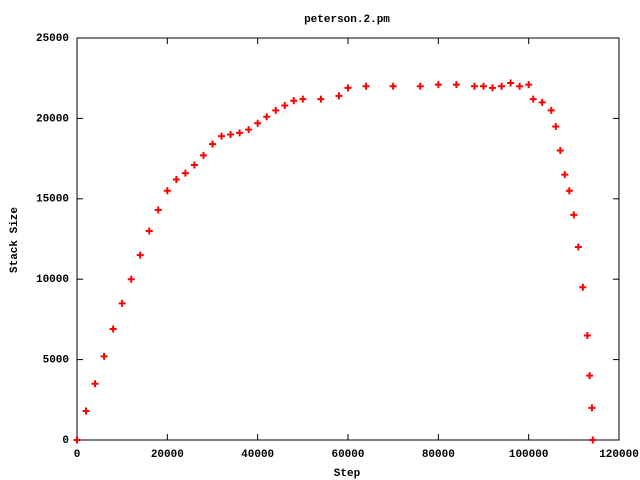 The width and height of the screenshot is (640, 480). Describe the element at coordinates (52, 39) in the screenshot. I see `y-tick-label: 25000` at that location.